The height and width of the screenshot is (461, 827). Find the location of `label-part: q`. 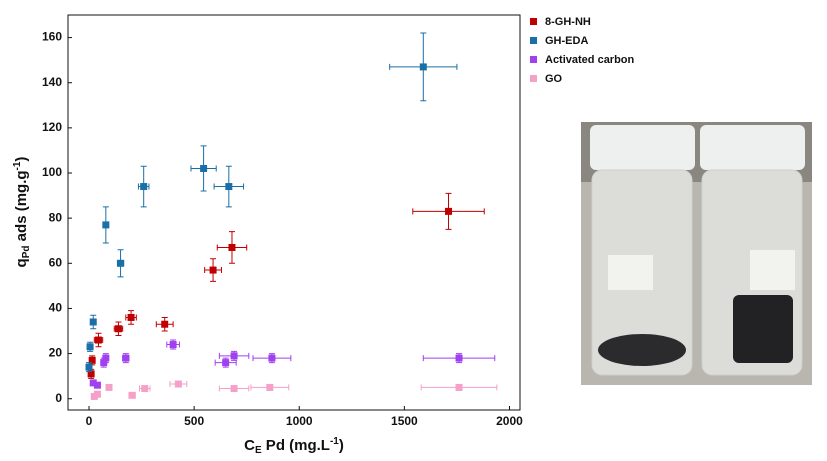

label-part: q is located at coordinates (21, 262).